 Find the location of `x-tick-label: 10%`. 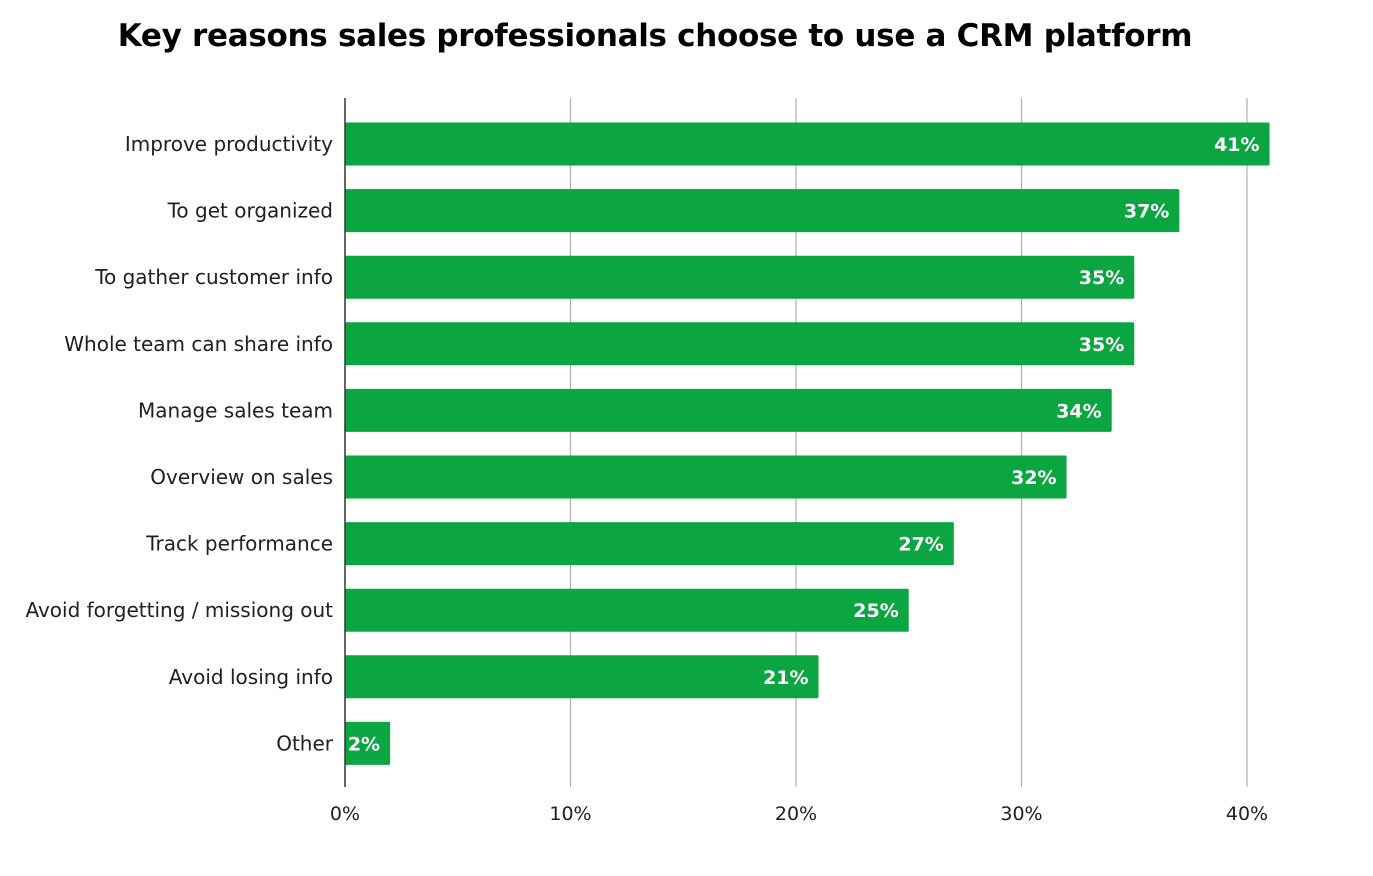

x-tick-label: 10% is located at coordinates (570, 814).